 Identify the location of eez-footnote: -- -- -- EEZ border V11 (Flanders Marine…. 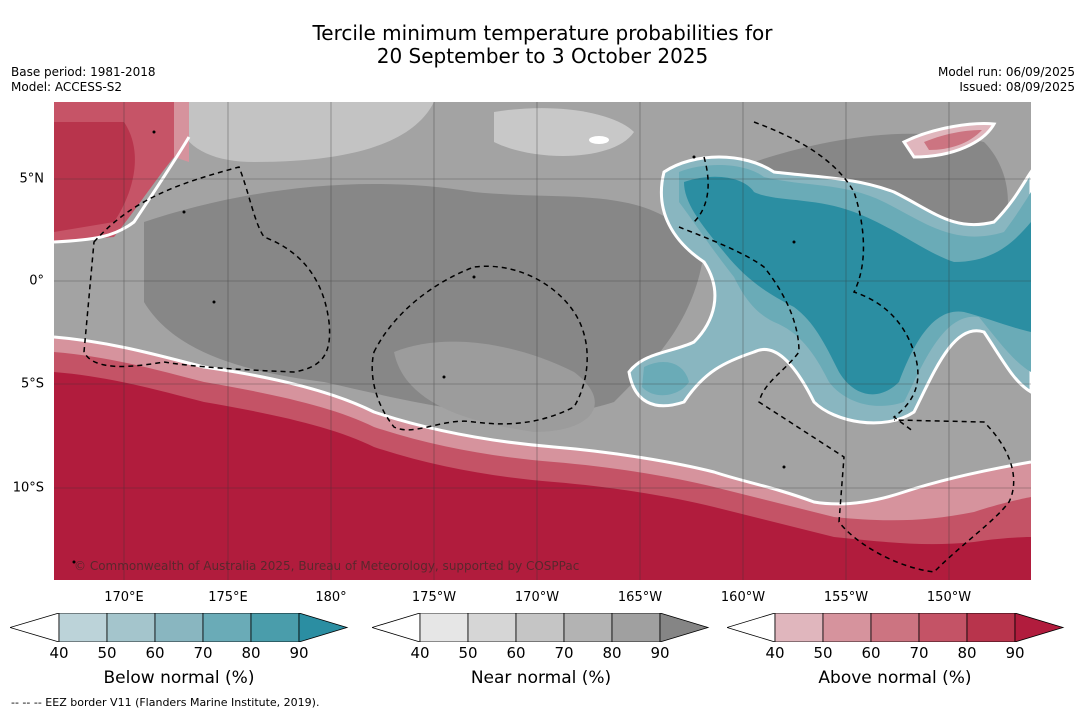
(165, 702).